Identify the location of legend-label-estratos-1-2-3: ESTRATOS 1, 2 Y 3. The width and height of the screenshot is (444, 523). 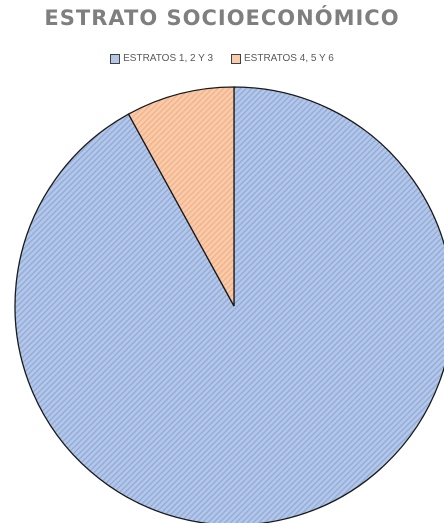
(168, 58).